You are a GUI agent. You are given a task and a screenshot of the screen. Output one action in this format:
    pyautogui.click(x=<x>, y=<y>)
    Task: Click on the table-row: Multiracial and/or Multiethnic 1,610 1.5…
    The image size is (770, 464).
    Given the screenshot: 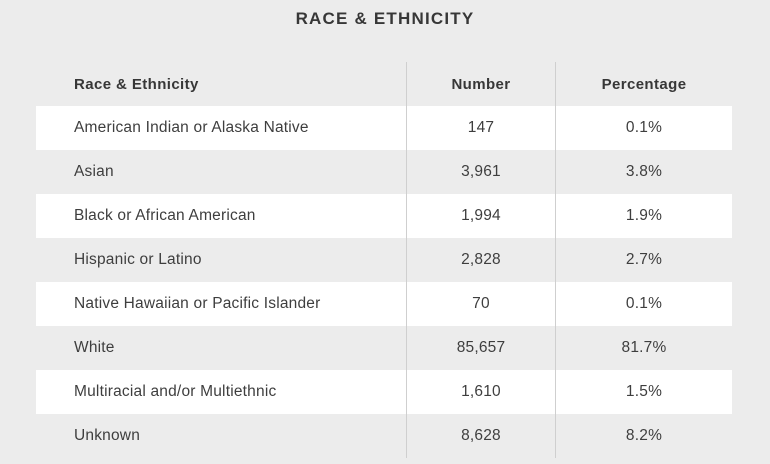 What is the action you would take?
    pyautogui.click(x=384, y=392)
    